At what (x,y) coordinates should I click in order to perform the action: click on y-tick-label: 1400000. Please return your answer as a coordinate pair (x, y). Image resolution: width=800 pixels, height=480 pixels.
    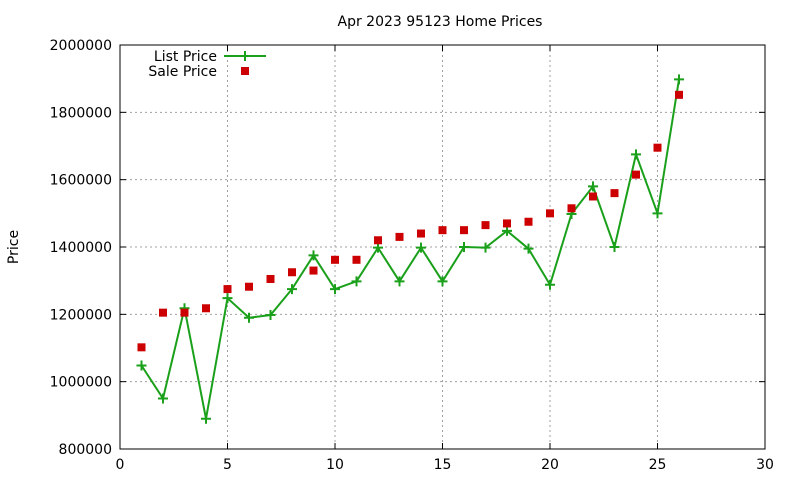
    Looking at the image, I should click on (81, 248).